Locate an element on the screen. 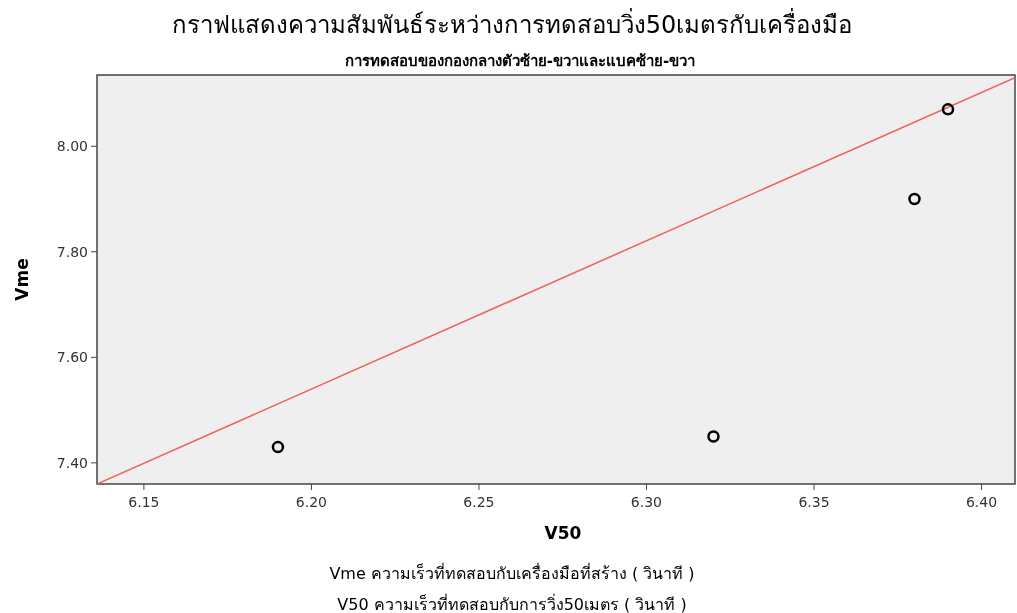 The height and width of the screenshot is (613, 1017). chart-title: กราฟแสดงความสัมพันธ์ระหว่างการทดสอบวิ่ง50เมตรกับเครื่องมือ is located at coordinates (512, 23).